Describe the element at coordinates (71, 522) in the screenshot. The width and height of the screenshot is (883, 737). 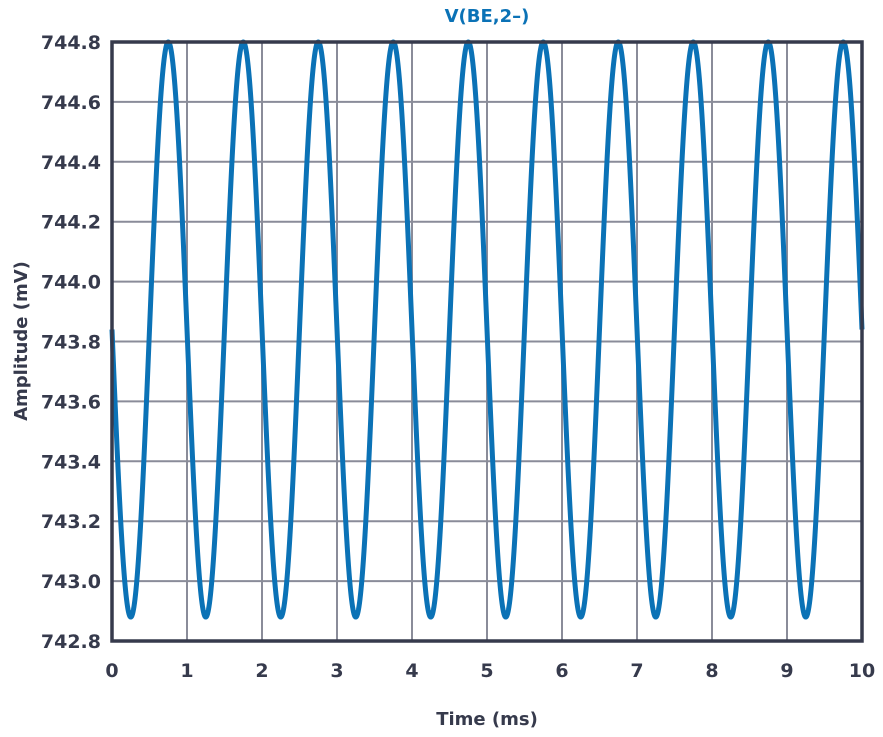
I see `y-tick-label: 743.2` at that location.